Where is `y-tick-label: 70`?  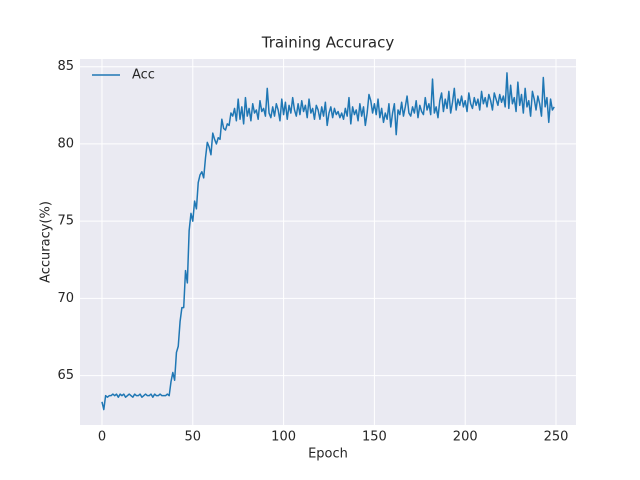 y-tick-label: 70 is located at coordinates (65, 298).